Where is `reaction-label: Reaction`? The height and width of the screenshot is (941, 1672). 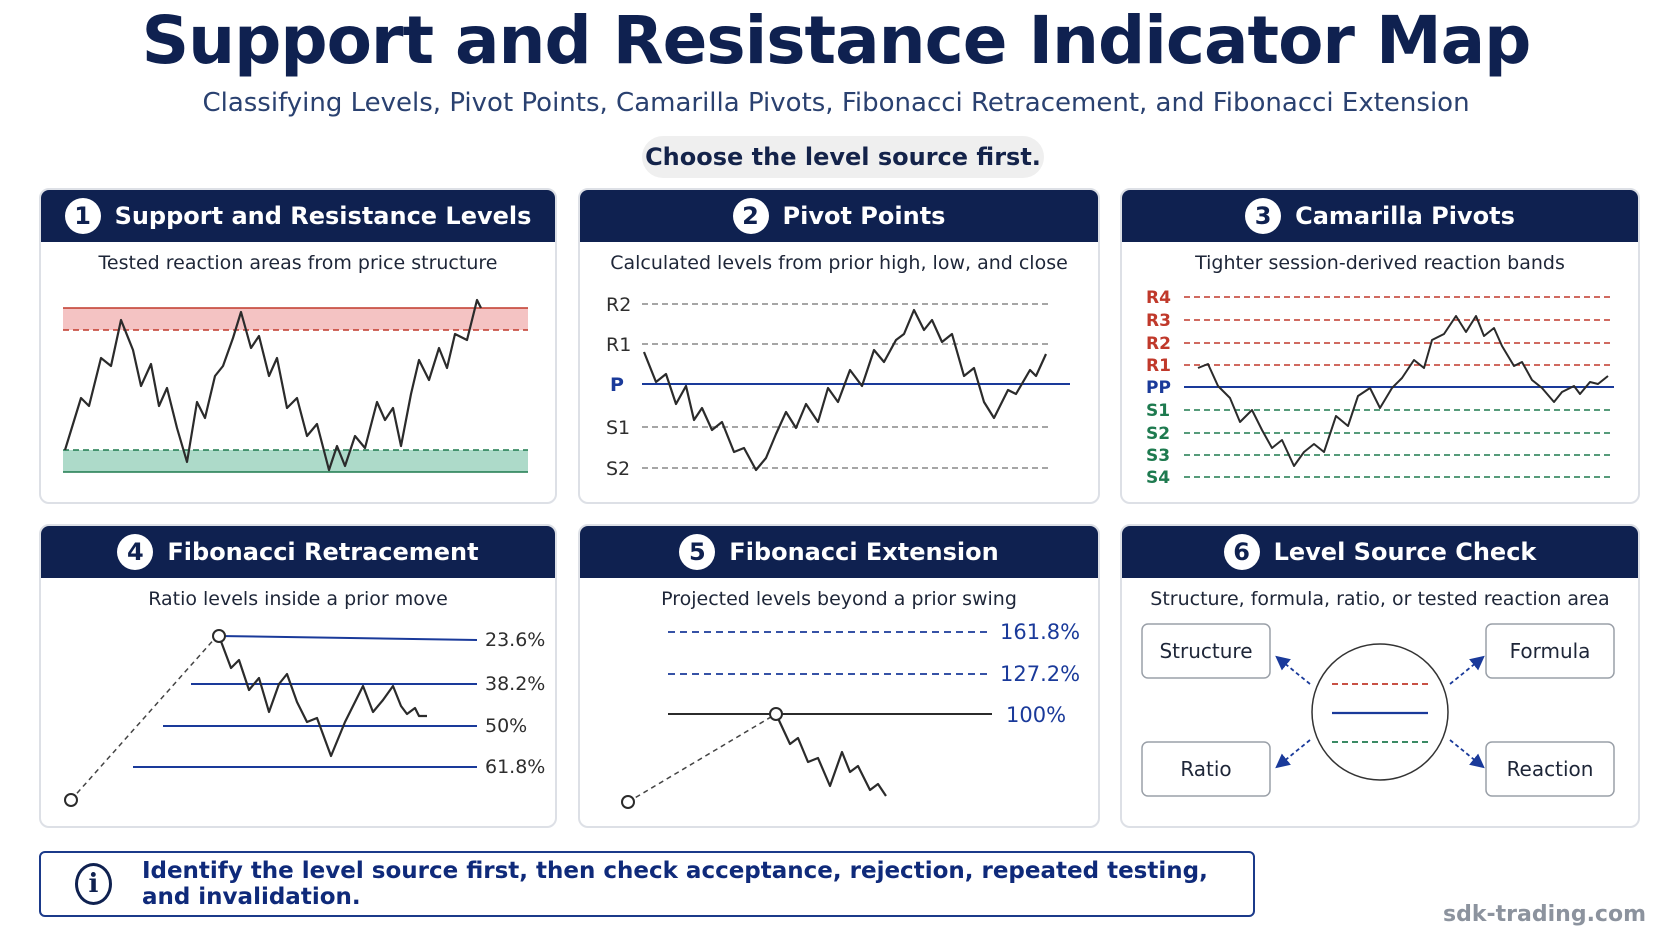 reaction-label: Reaction is located at coordinates (1550, 769).